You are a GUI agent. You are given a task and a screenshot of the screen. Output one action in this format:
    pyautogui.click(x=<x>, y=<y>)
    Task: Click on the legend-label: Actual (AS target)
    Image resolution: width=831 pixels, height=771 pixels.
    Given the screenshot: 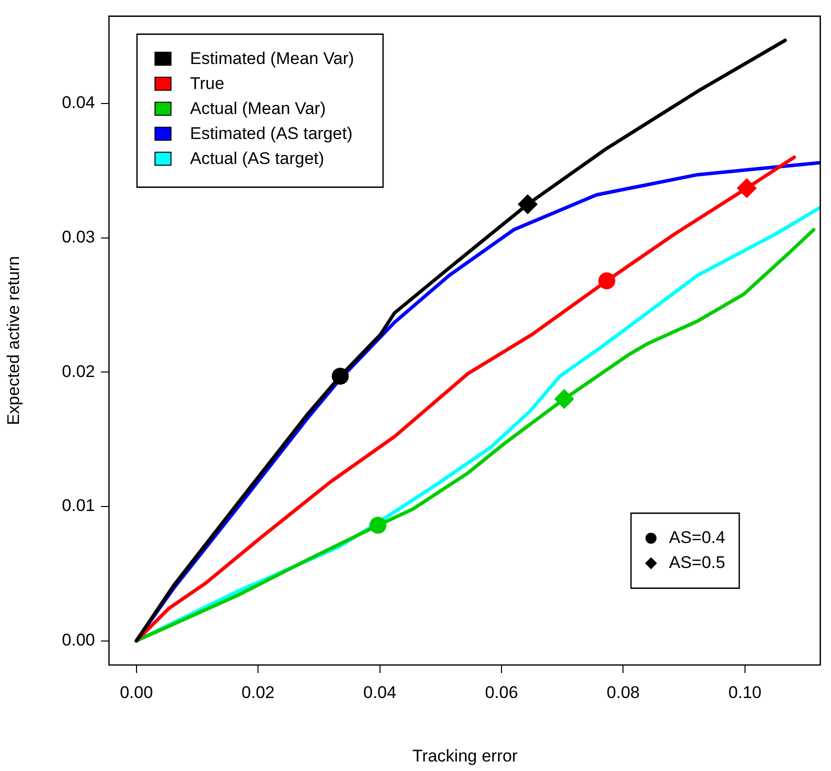 What is the action you would take?
    pyautogui.click(x=257, y=158)
    